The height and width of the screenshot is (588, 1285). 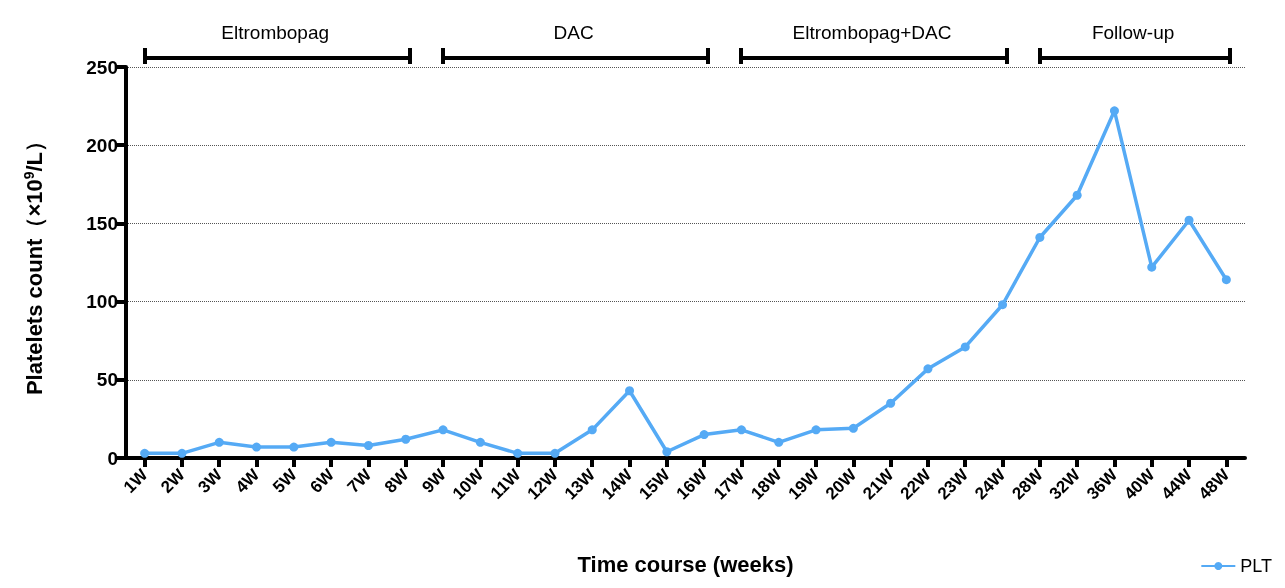 I want to click on y-tick-label: 0, so click(x=112, y=458).